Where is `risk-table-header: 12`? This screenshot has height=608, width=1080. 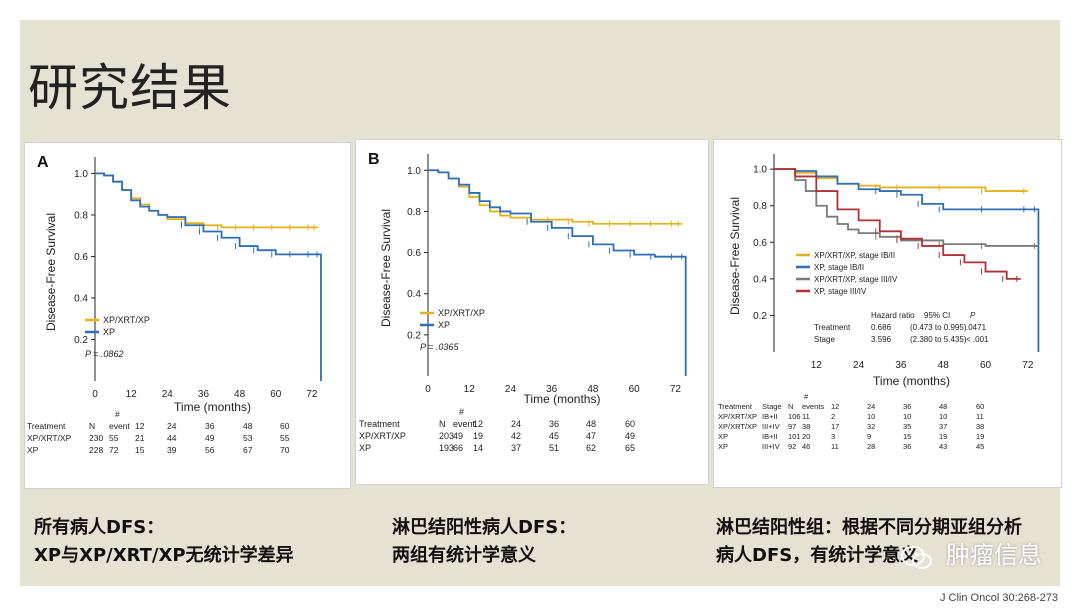 risk-table-header: 12 is located at coordinates (140, 426).